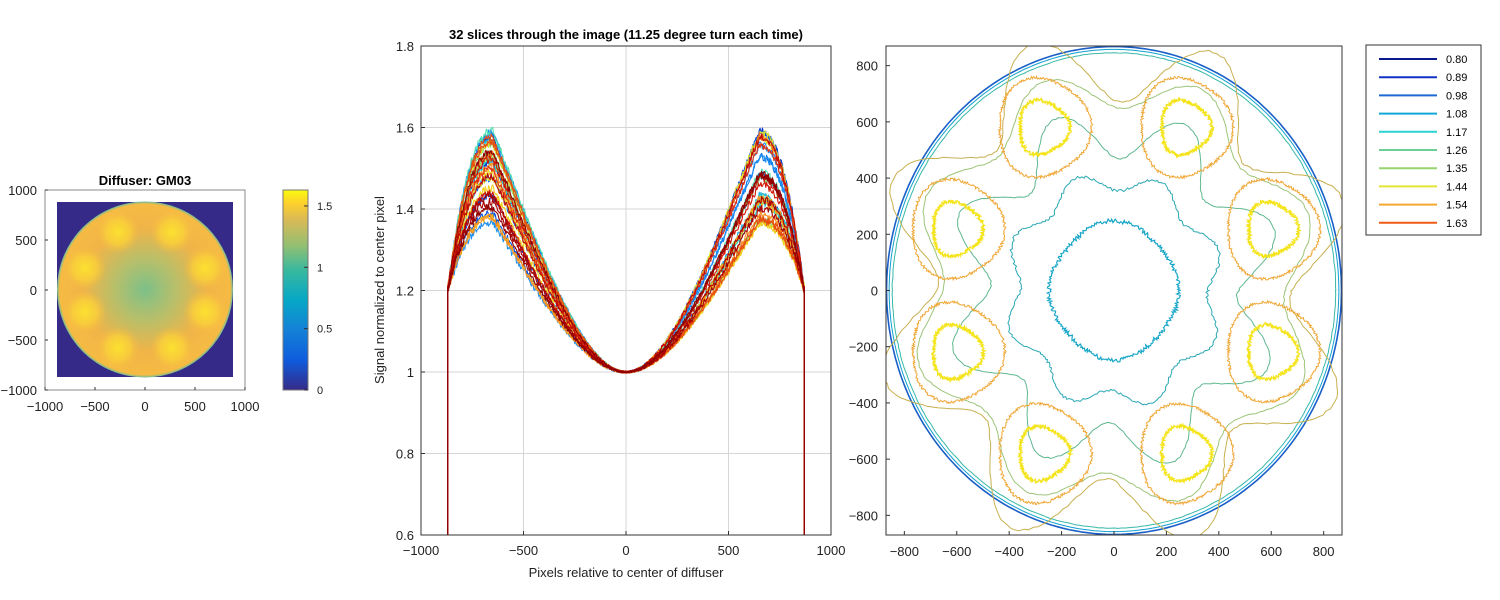 The width and height of the screenshot is (1500, 600). Describe the element at coordinates (1456, 206) in the screenshot. I see `legend-label: 1.54` at that location.